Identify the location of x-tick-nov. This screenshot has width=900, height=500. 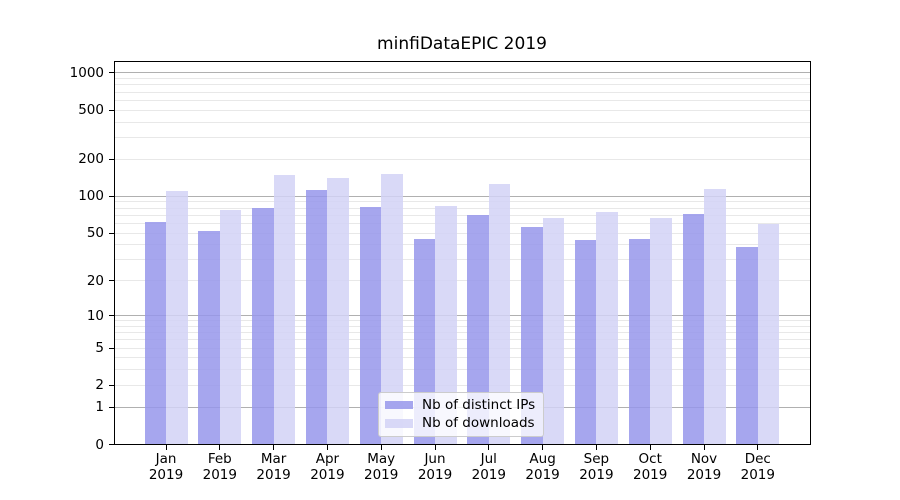
(704, 447).